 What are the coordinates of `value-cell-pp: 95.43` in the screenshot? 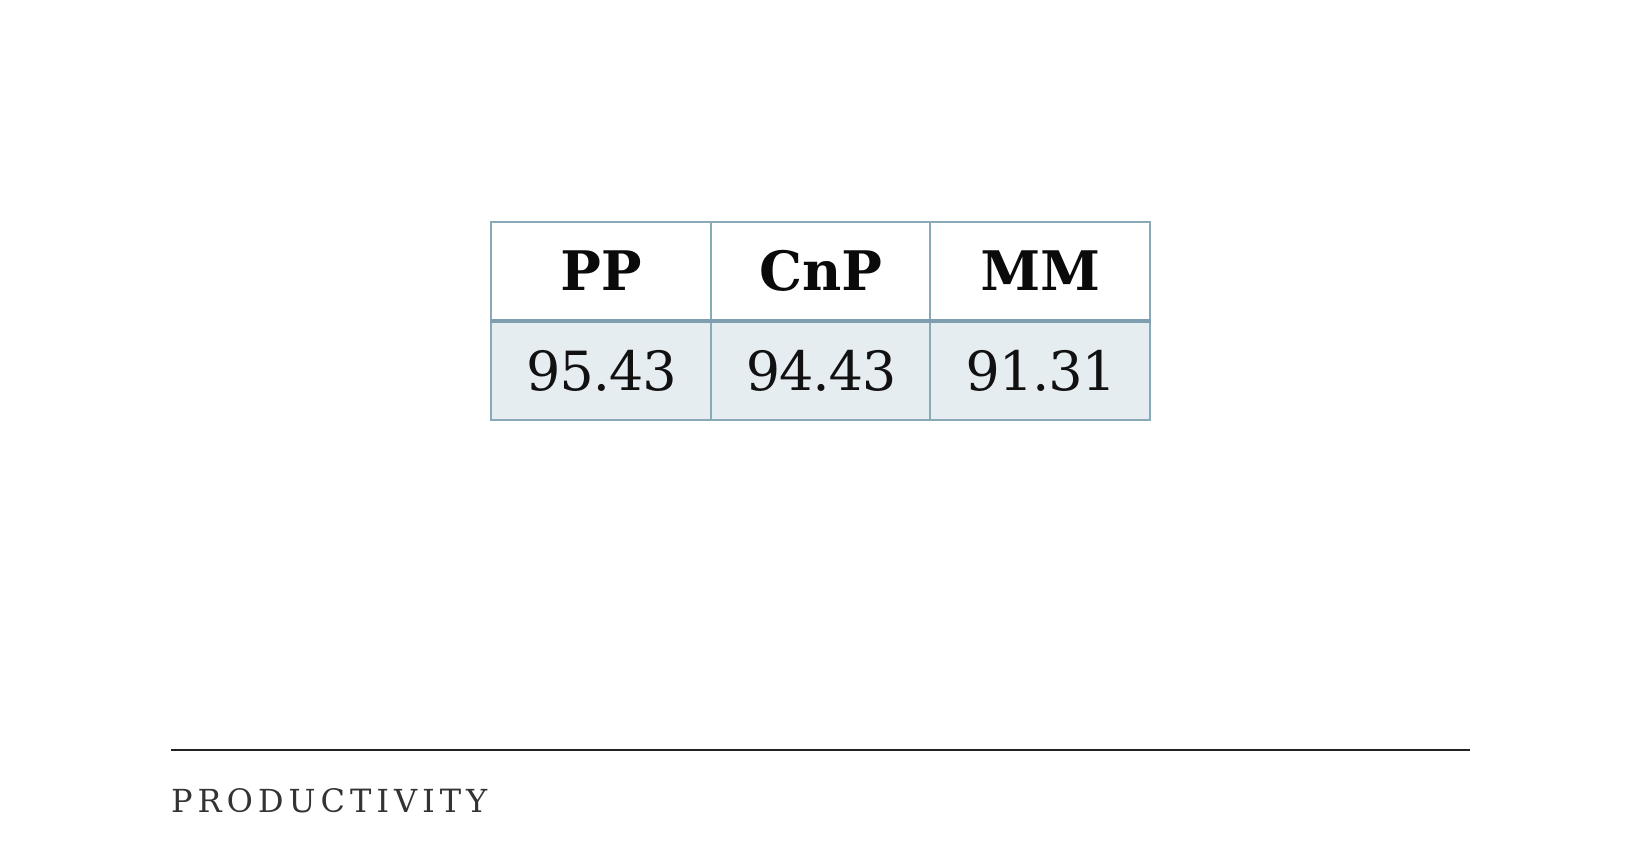 It's located at (601, 370).